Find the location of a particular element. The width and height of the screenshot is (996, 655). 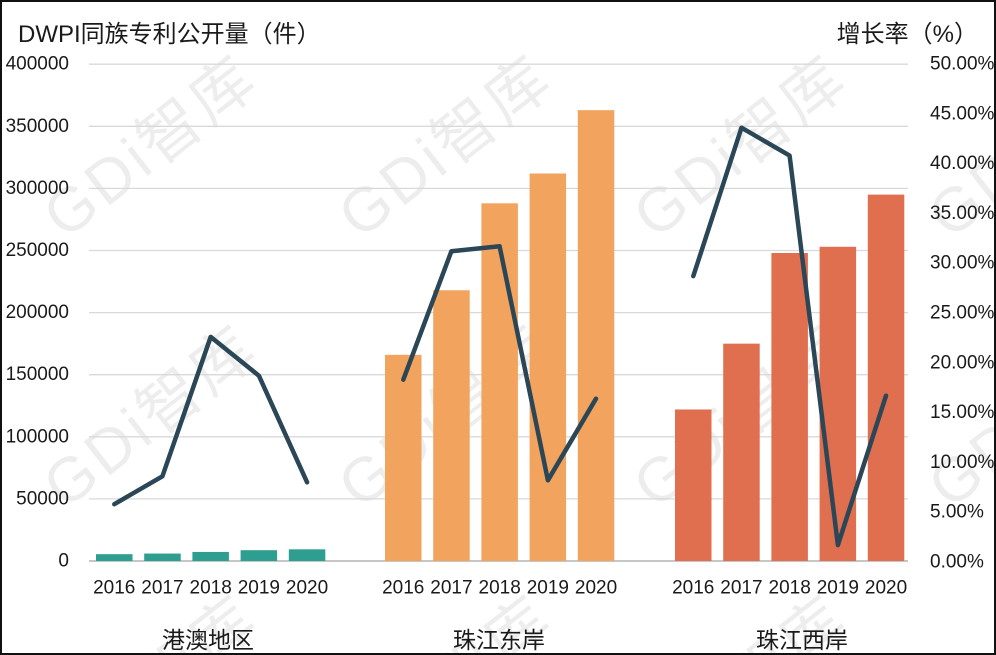

group-label: 珠江东岸 is located at coordinates (499, 640).